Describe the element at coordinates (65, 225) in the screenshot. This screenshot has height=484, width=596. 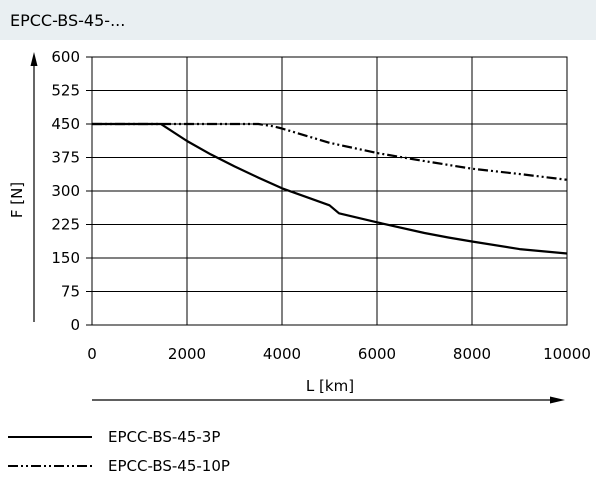
I see `y-tick-label: 225` at that location.